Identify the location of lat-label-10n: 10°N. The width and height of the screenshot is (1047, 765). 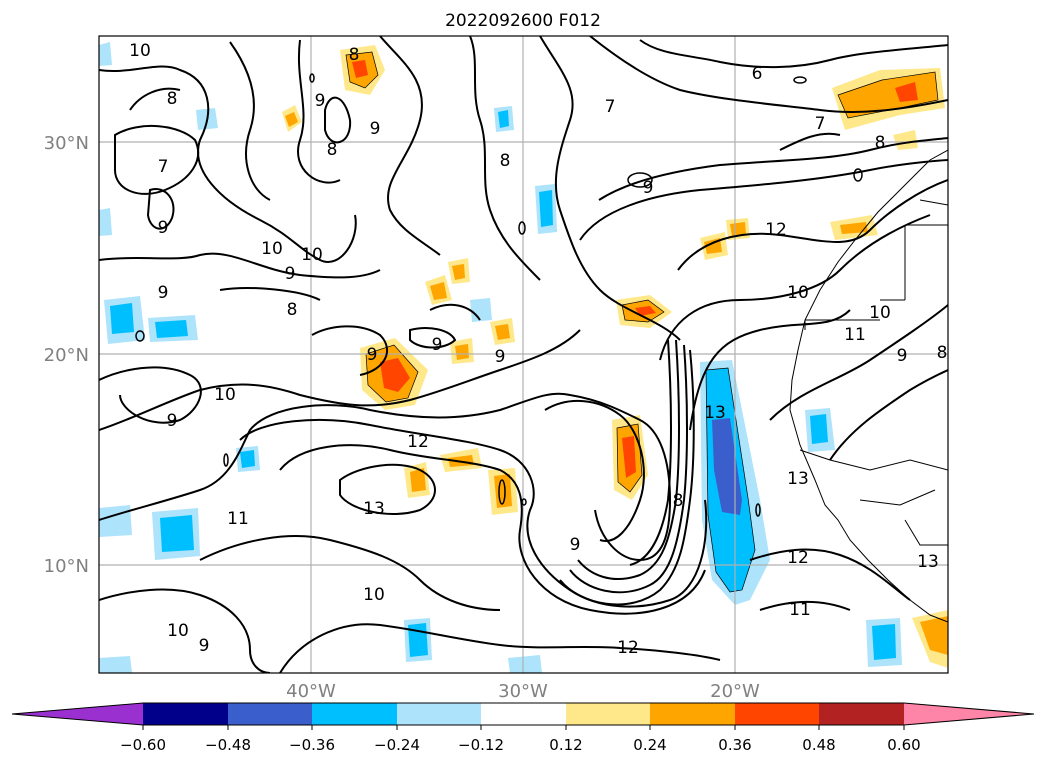
(66, 566).